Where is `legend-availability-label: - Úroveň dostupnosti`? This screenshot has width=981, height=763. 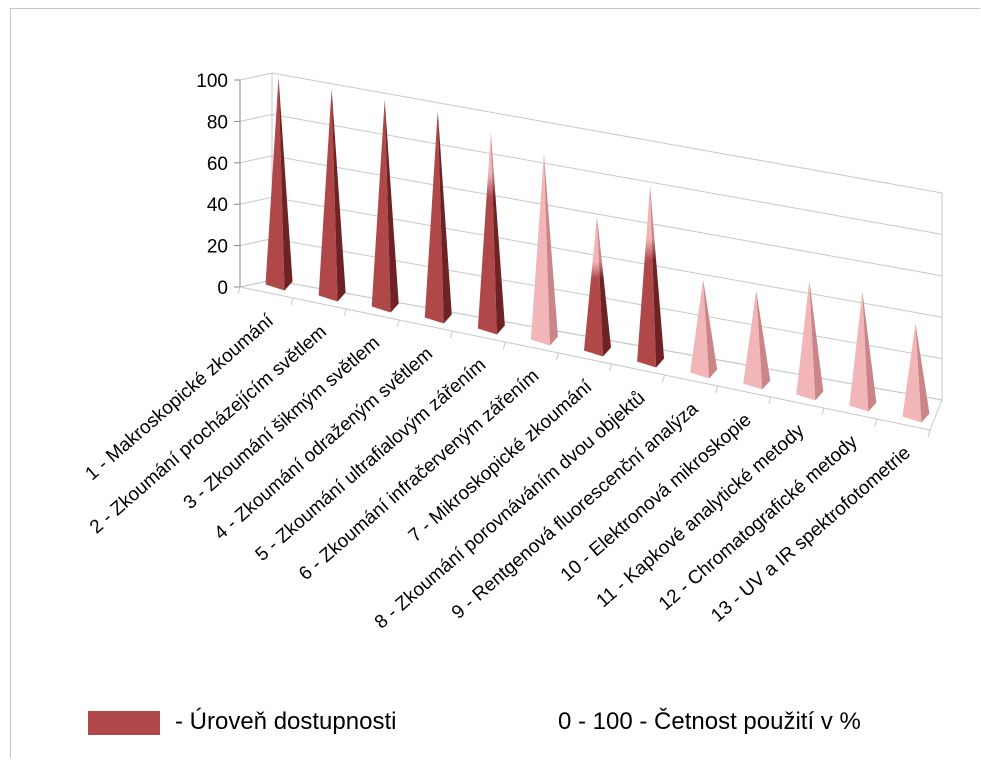
legend-availability-label: - Úroveň dostupnosti is located at coordinates (286, 721).